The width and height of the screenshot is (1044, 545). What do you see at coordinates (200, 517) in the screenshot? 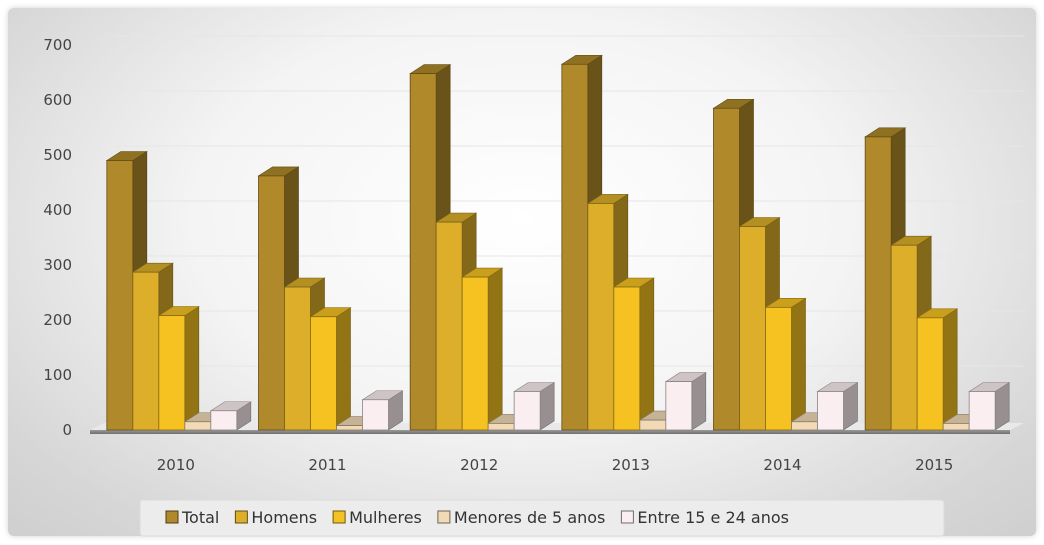
I see `legend-label: Total` at bounding box center [200, 517].